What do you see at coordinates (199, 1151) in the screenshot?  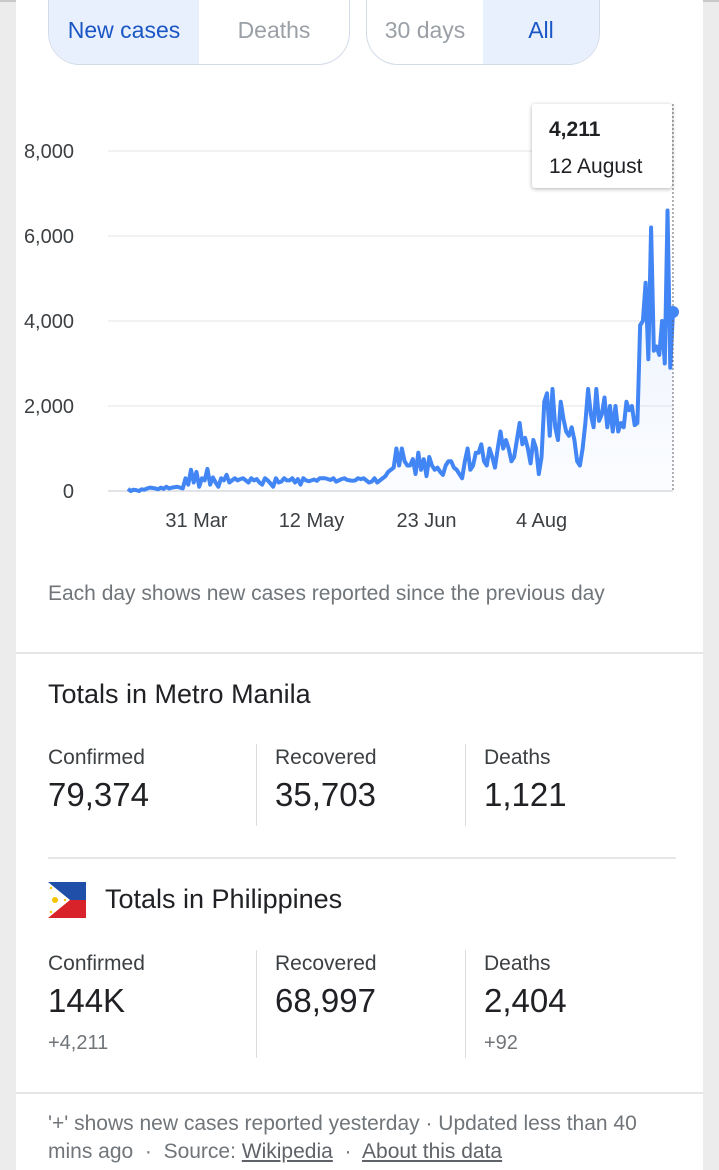 I see `source-label: Source:` at bounding box center [199, 1151].